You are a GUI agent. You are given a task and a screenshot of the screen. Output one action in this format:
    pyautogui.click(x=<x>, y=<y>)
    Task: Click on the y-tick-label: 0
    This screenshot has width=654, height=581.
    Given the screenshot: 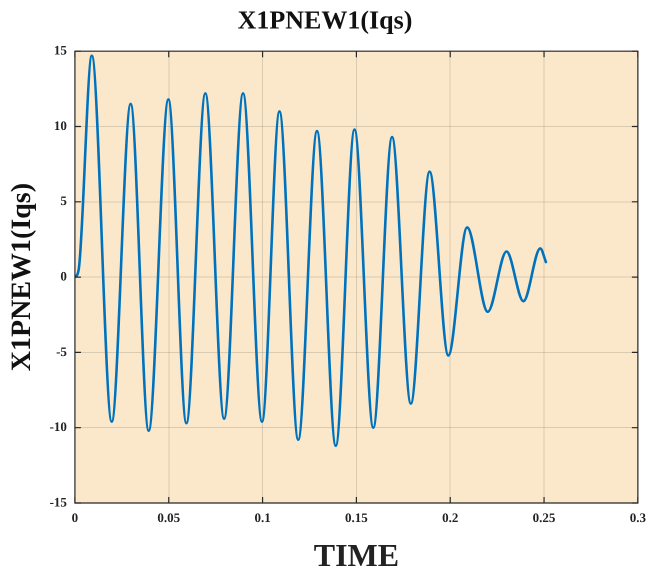 What is the action you would take?
    pyautogui.click(x=63, y=276)
    